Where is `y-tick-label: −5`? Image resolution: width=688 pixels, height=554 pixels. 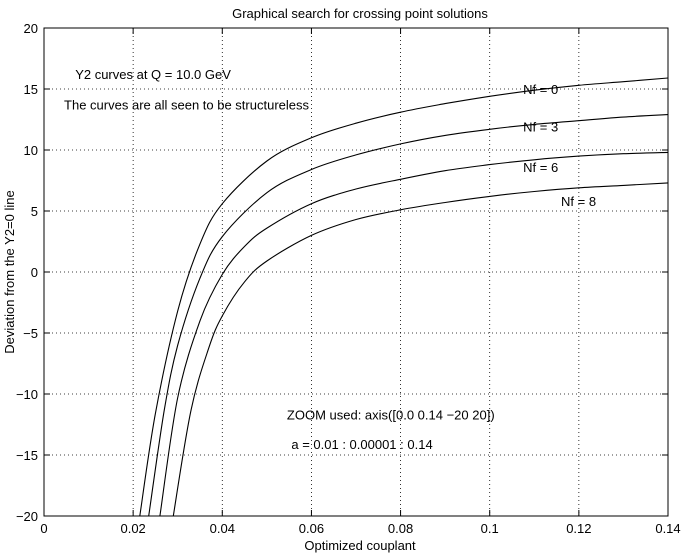
y-tick-label: −5 is located at coordinates (30, 333).